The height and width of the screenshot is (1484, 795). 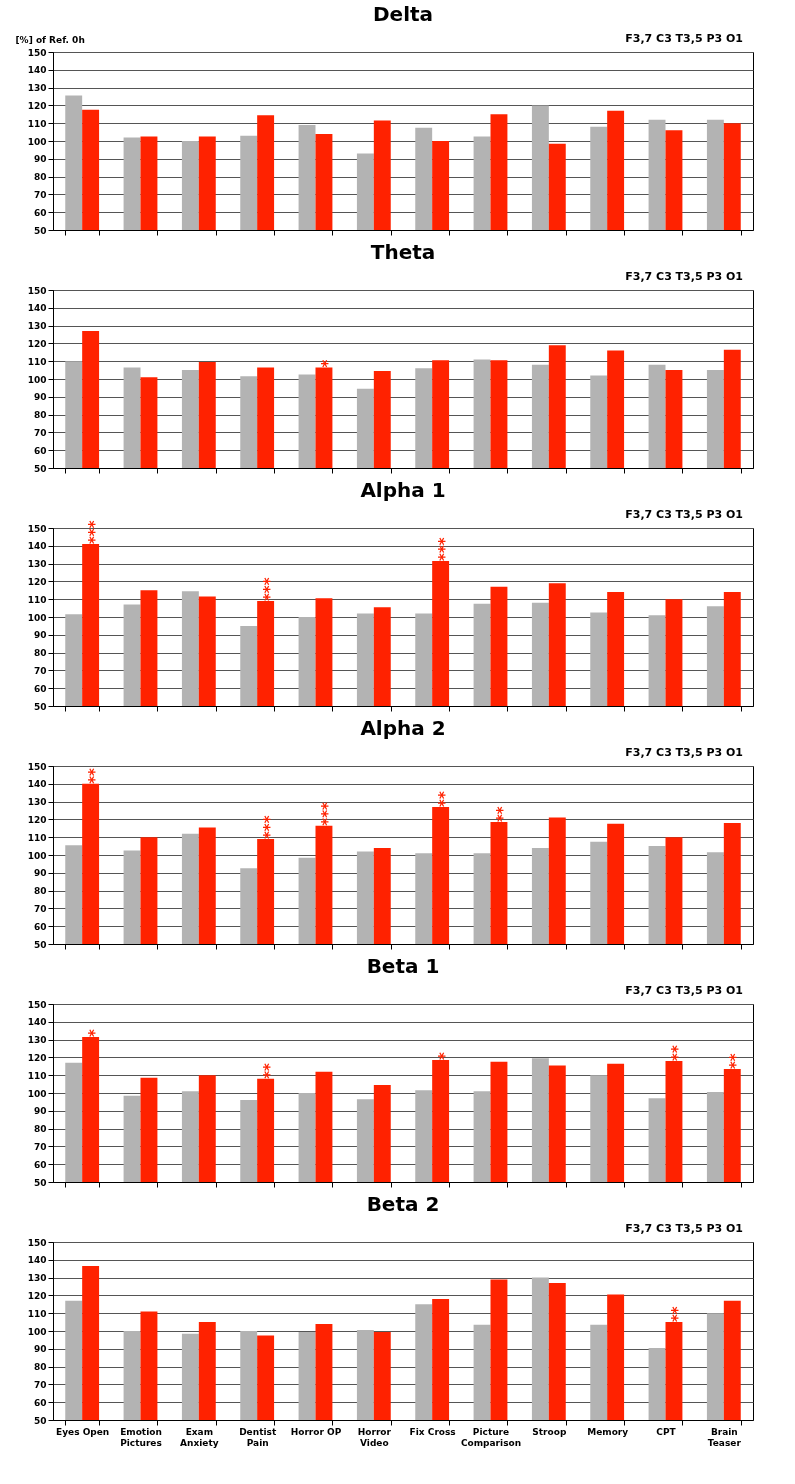 I want to click on chart-title: Theta, so click(x=403, y=252).